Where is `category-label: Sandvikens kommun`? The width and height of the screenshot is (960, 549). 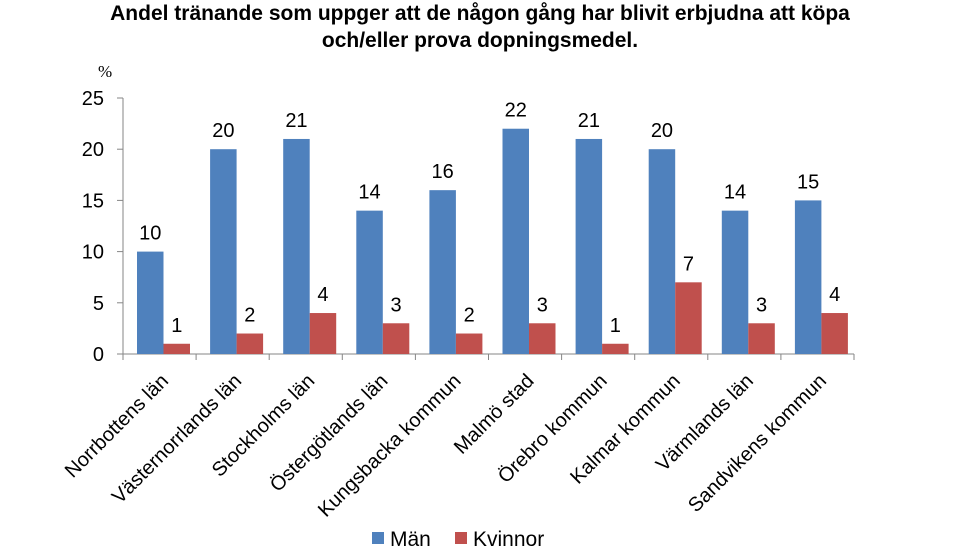 category-label: Sandvikens kommun is located at coordinates (757, 443).